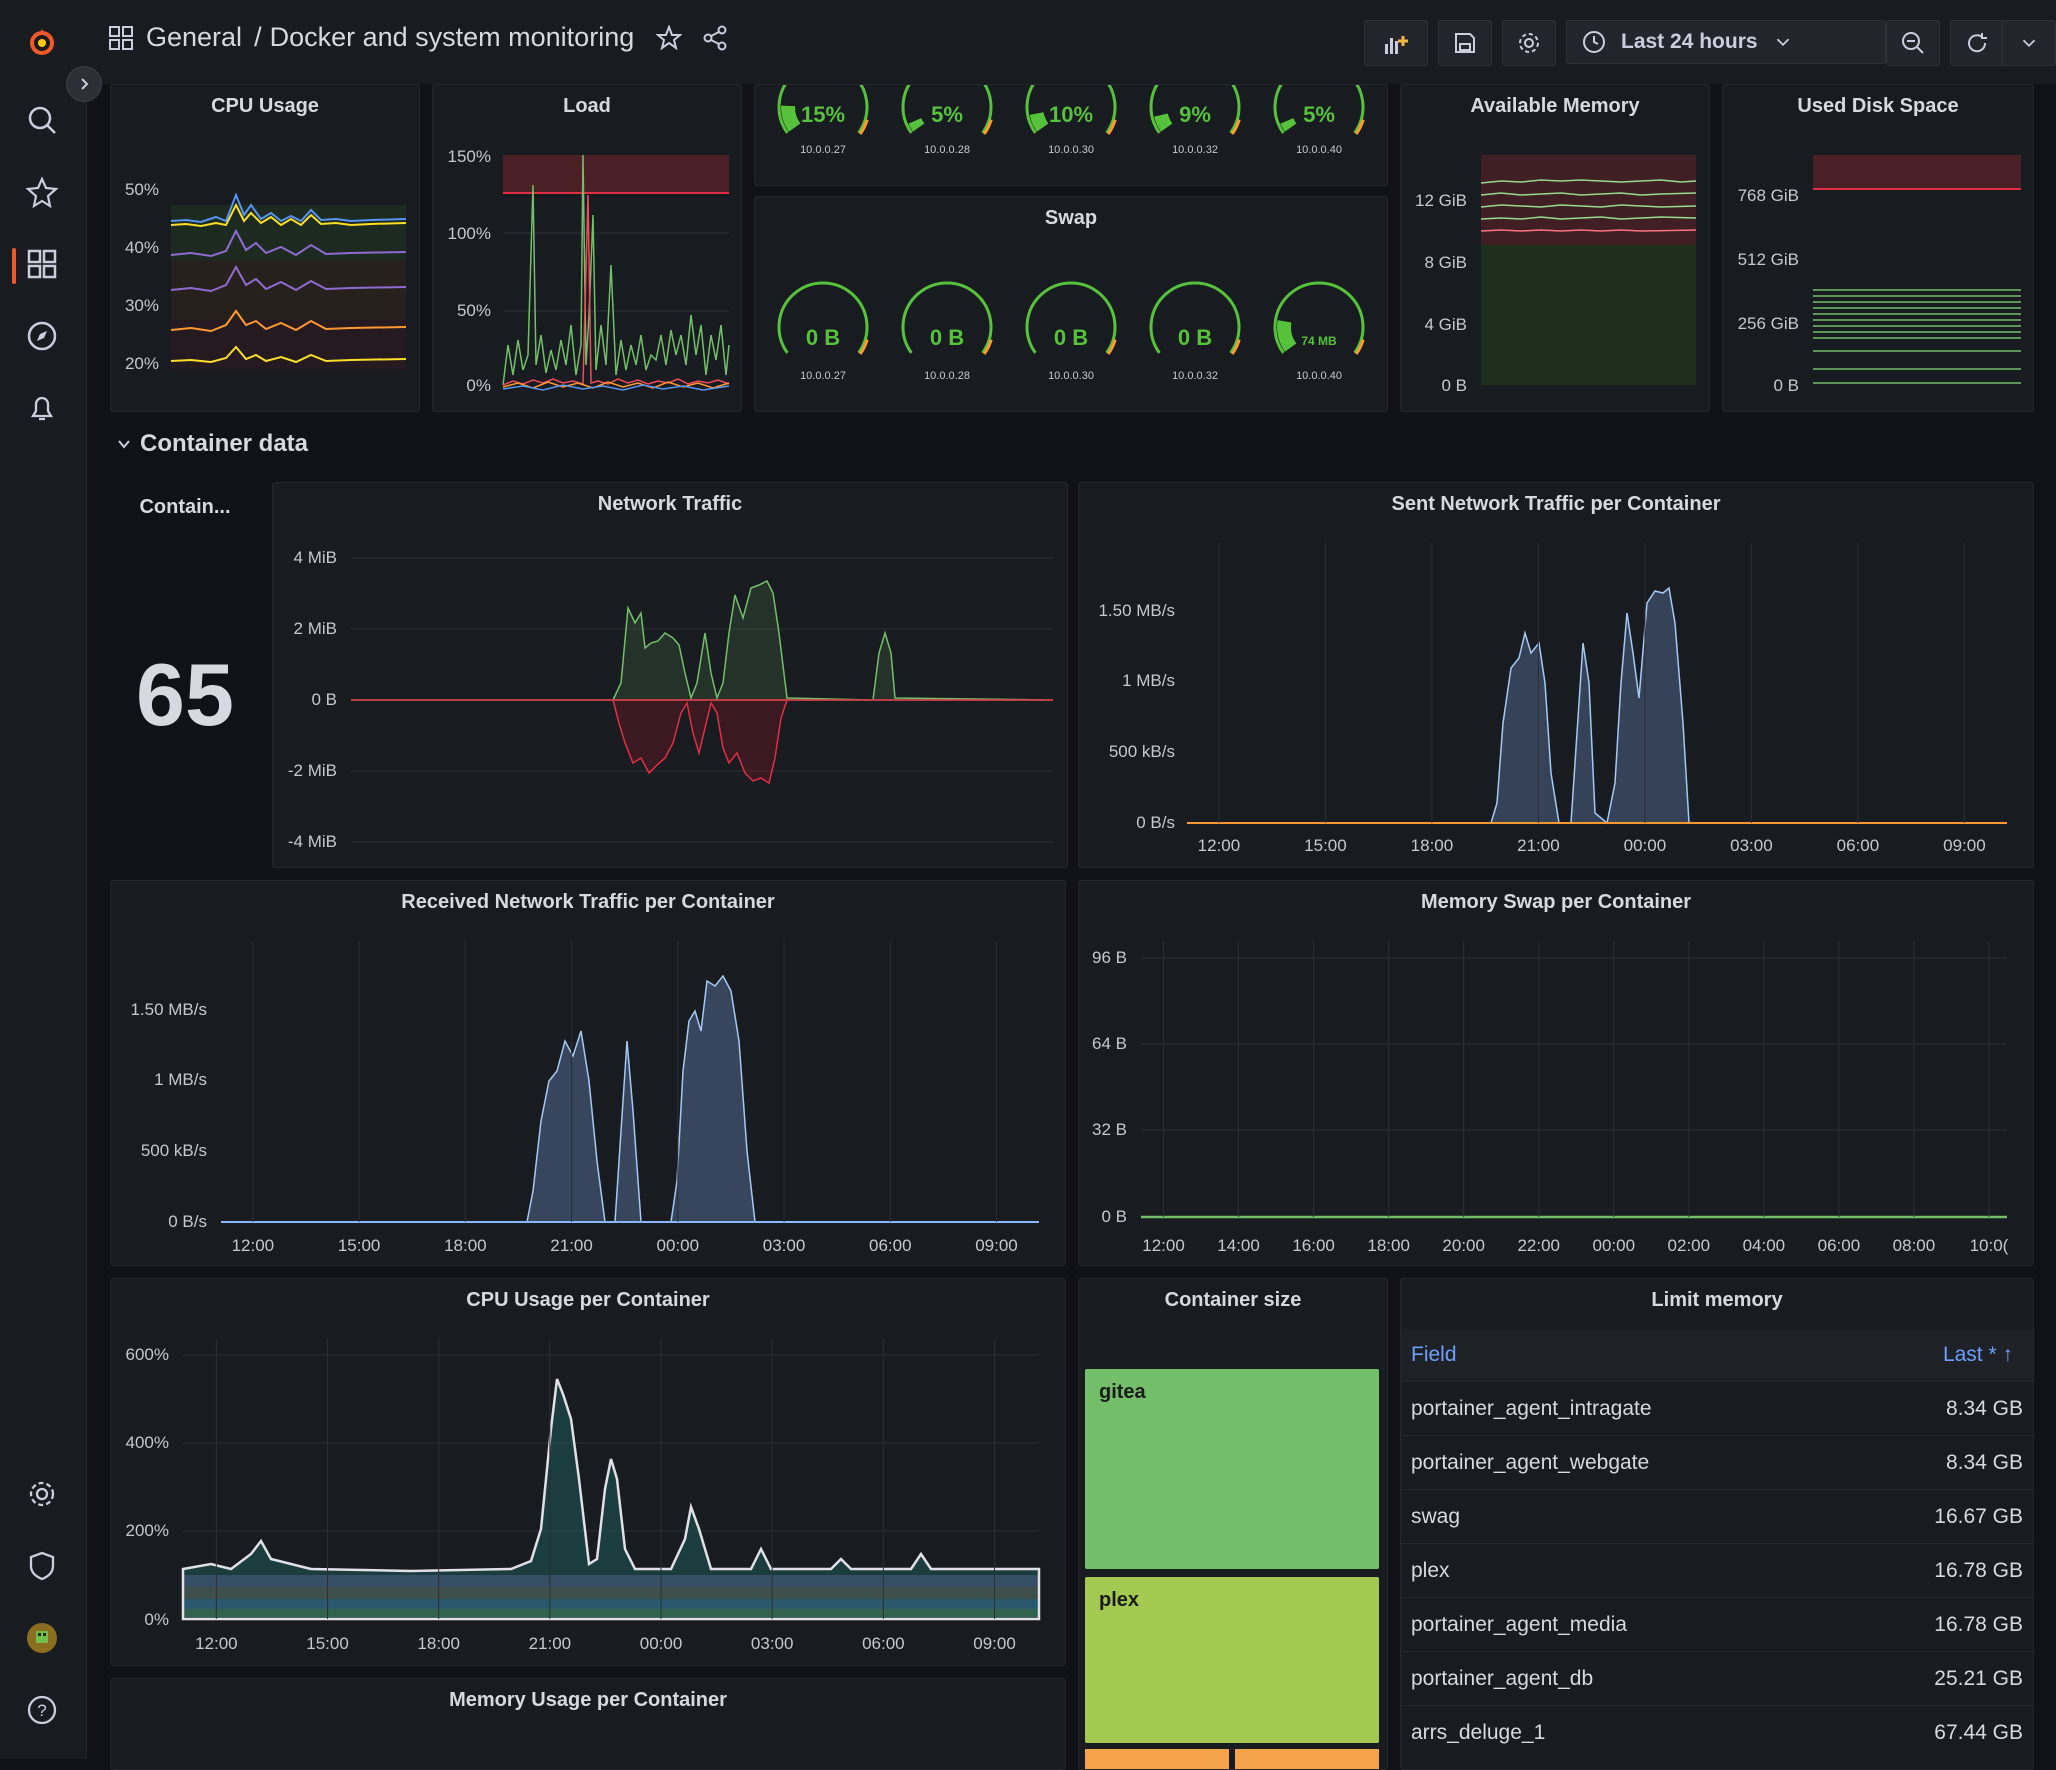  What do you see at coordinates (1195, 114) in the screenshot?
I see `gauge-value: 9%` at bounding box center [1195, 114].